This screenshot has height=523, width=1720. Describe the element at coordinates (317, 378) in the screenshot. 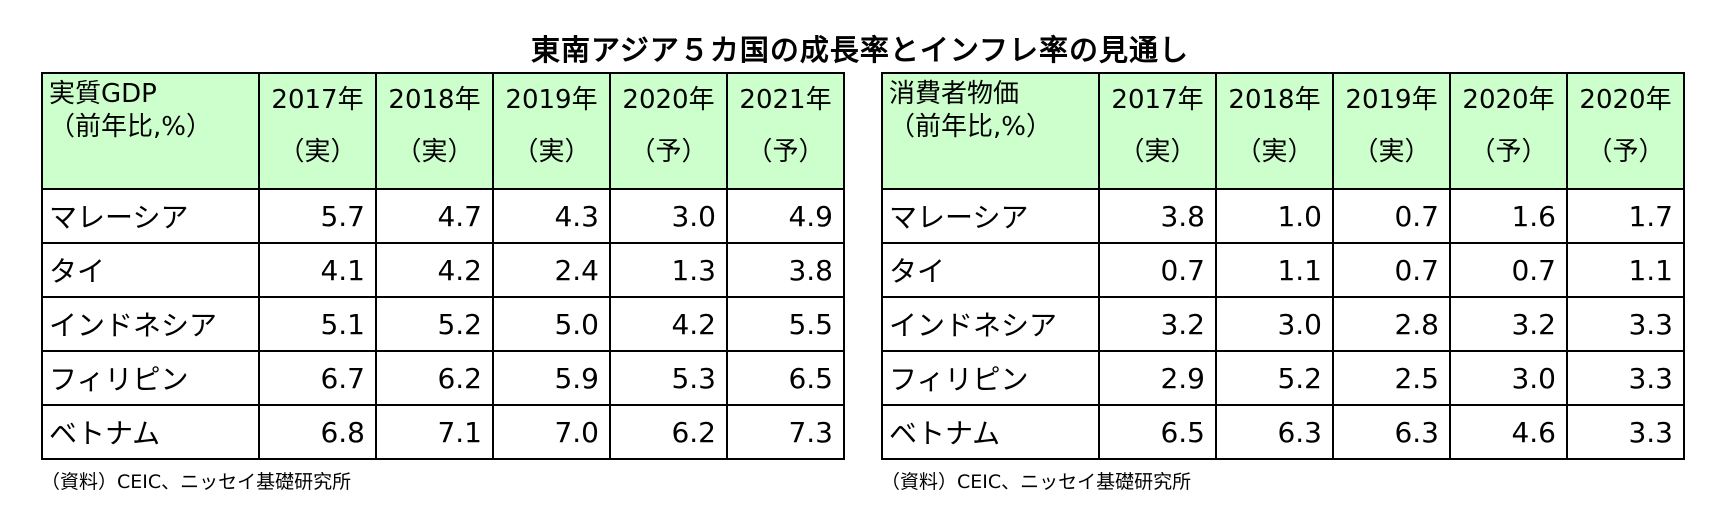

I see `value-cell: 6.7` at that location.